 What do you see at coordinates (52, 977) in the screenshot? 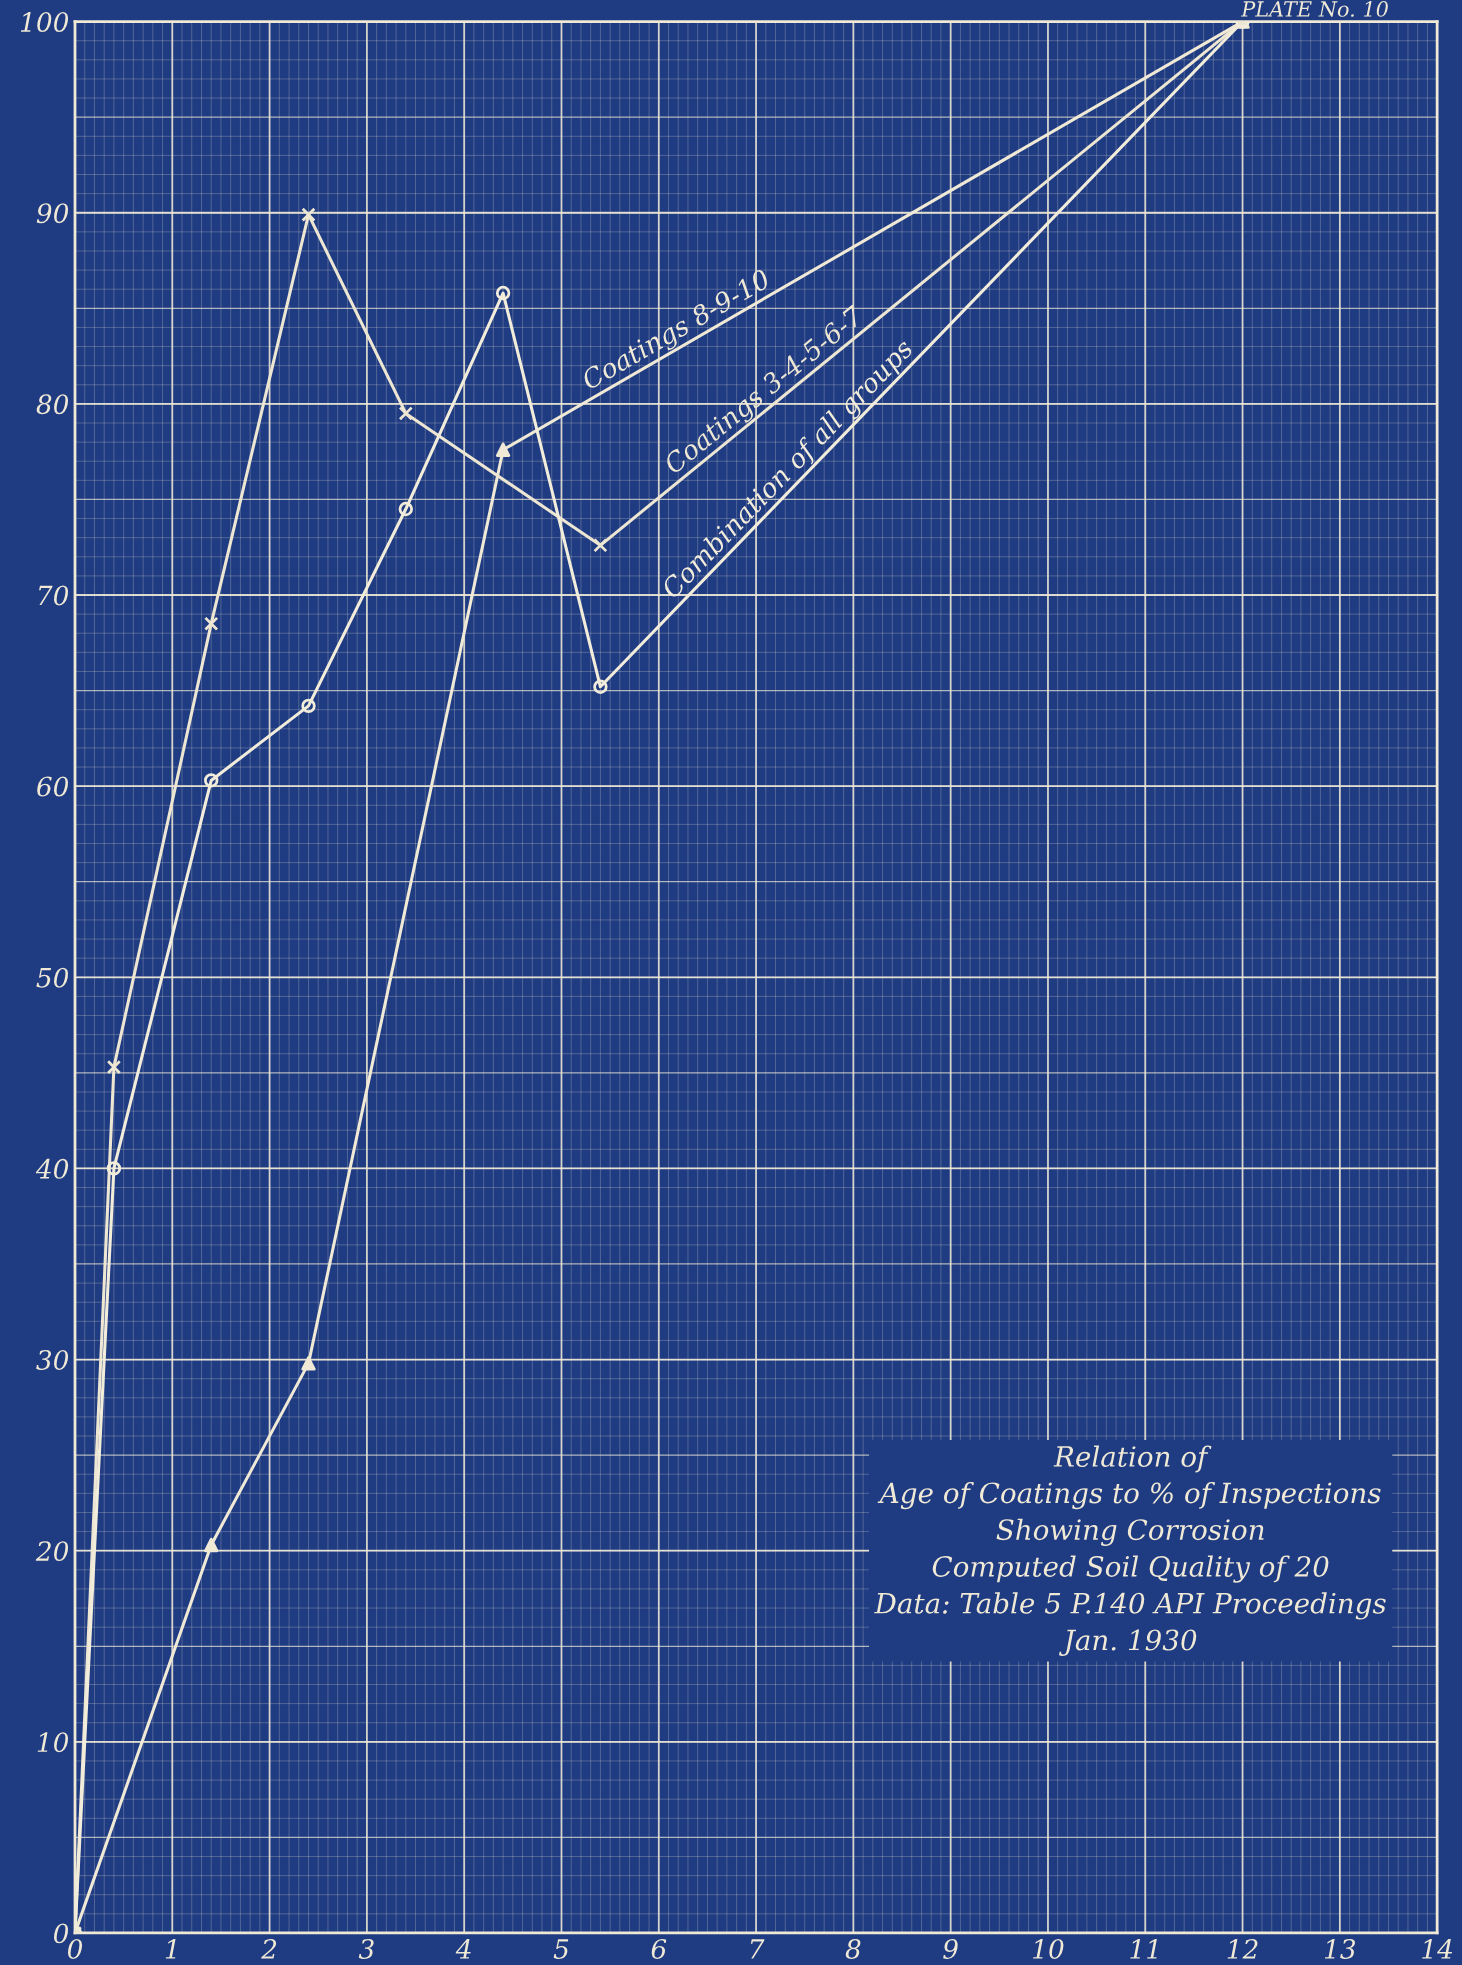
I see `y-tick-label: 50` at bounding box center [52, 977].